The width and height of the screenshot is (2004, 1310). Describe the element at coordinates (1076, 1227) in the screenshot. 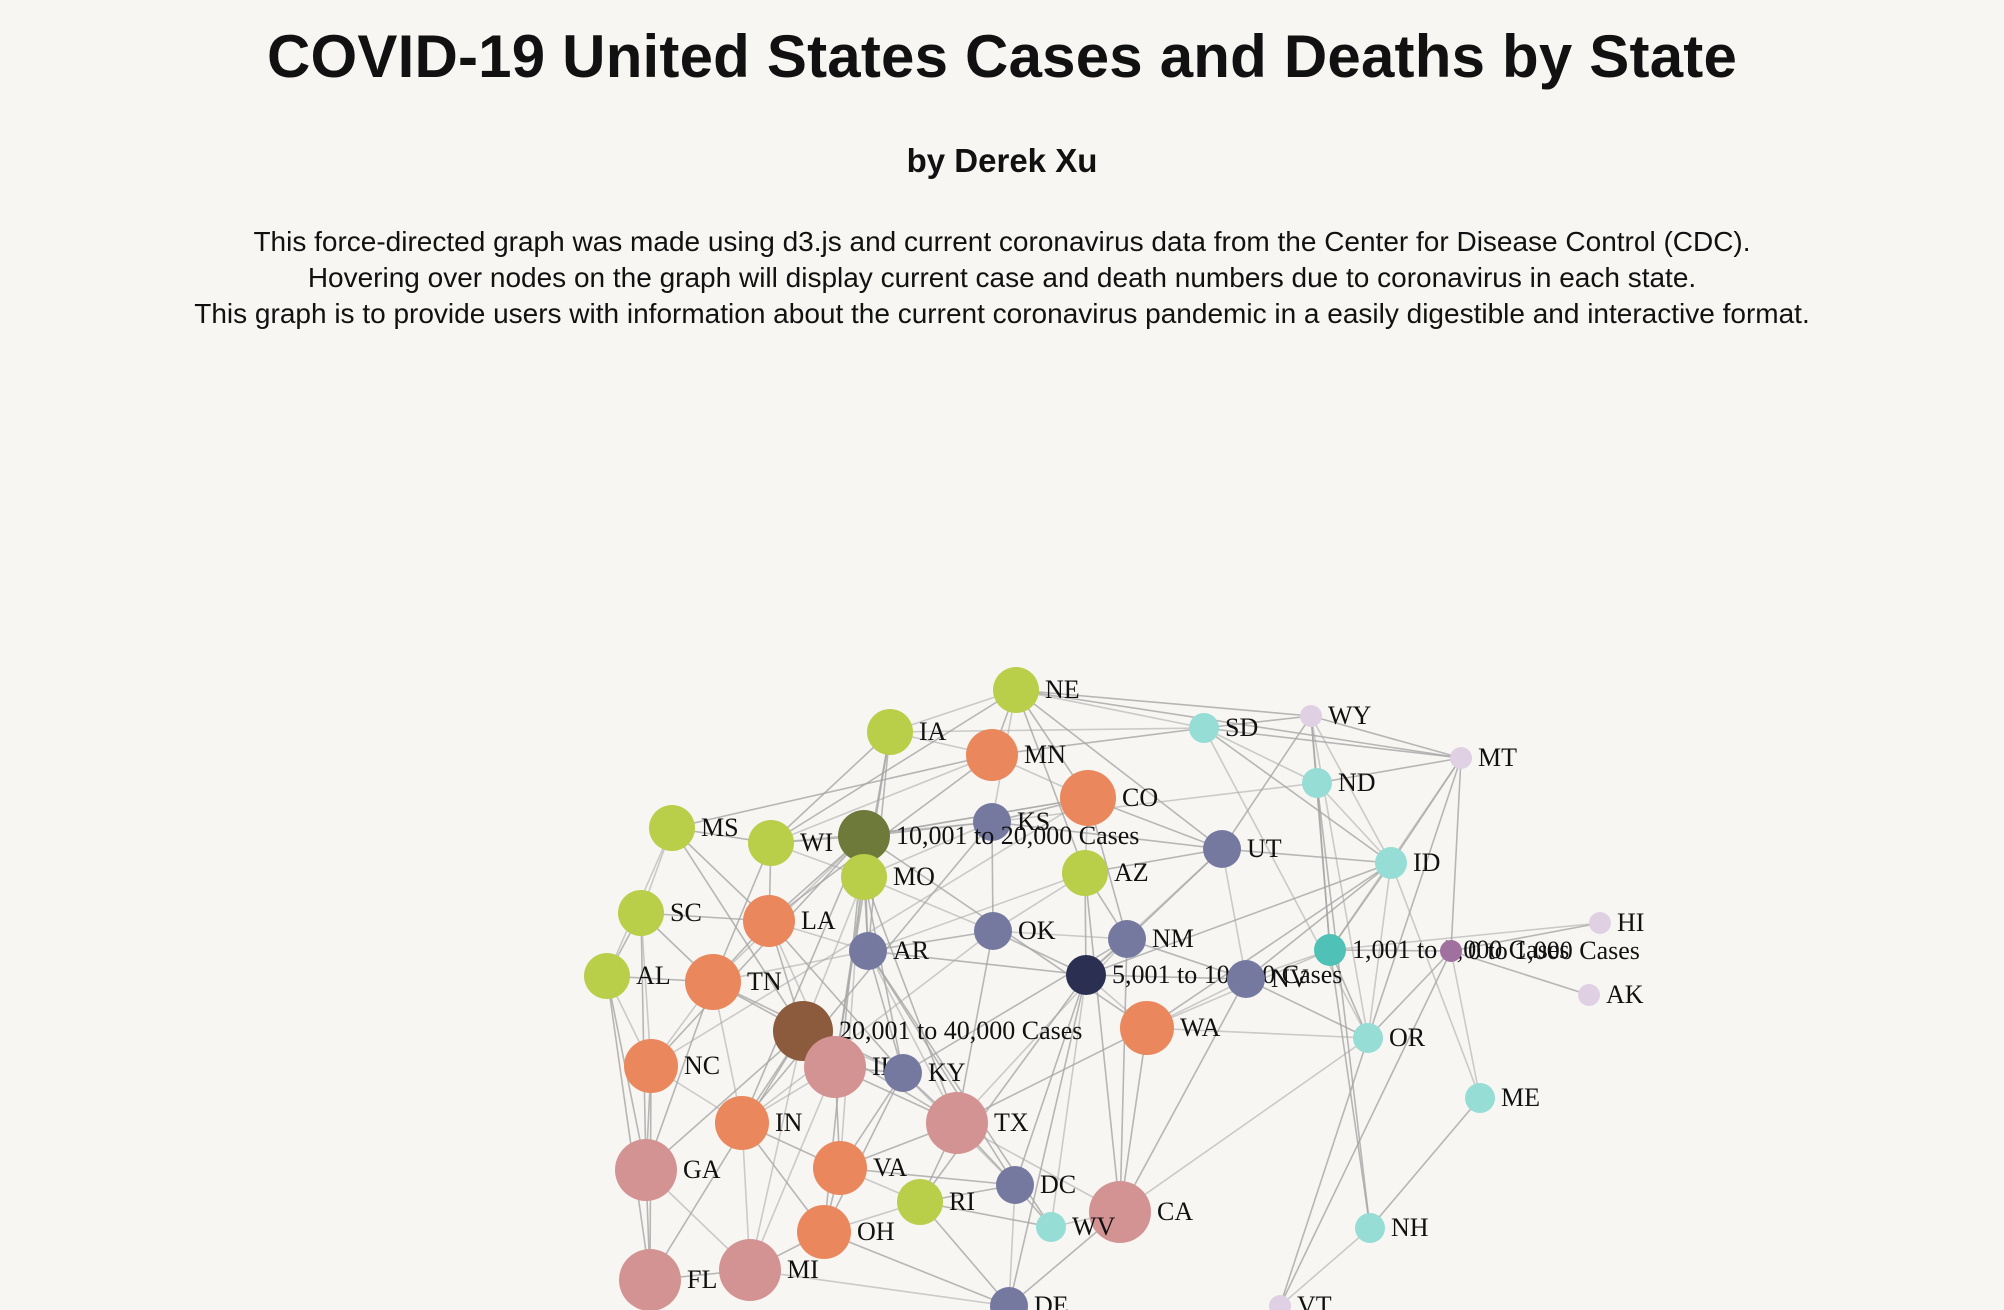

I see `graph-node-wv: WV` at that location.